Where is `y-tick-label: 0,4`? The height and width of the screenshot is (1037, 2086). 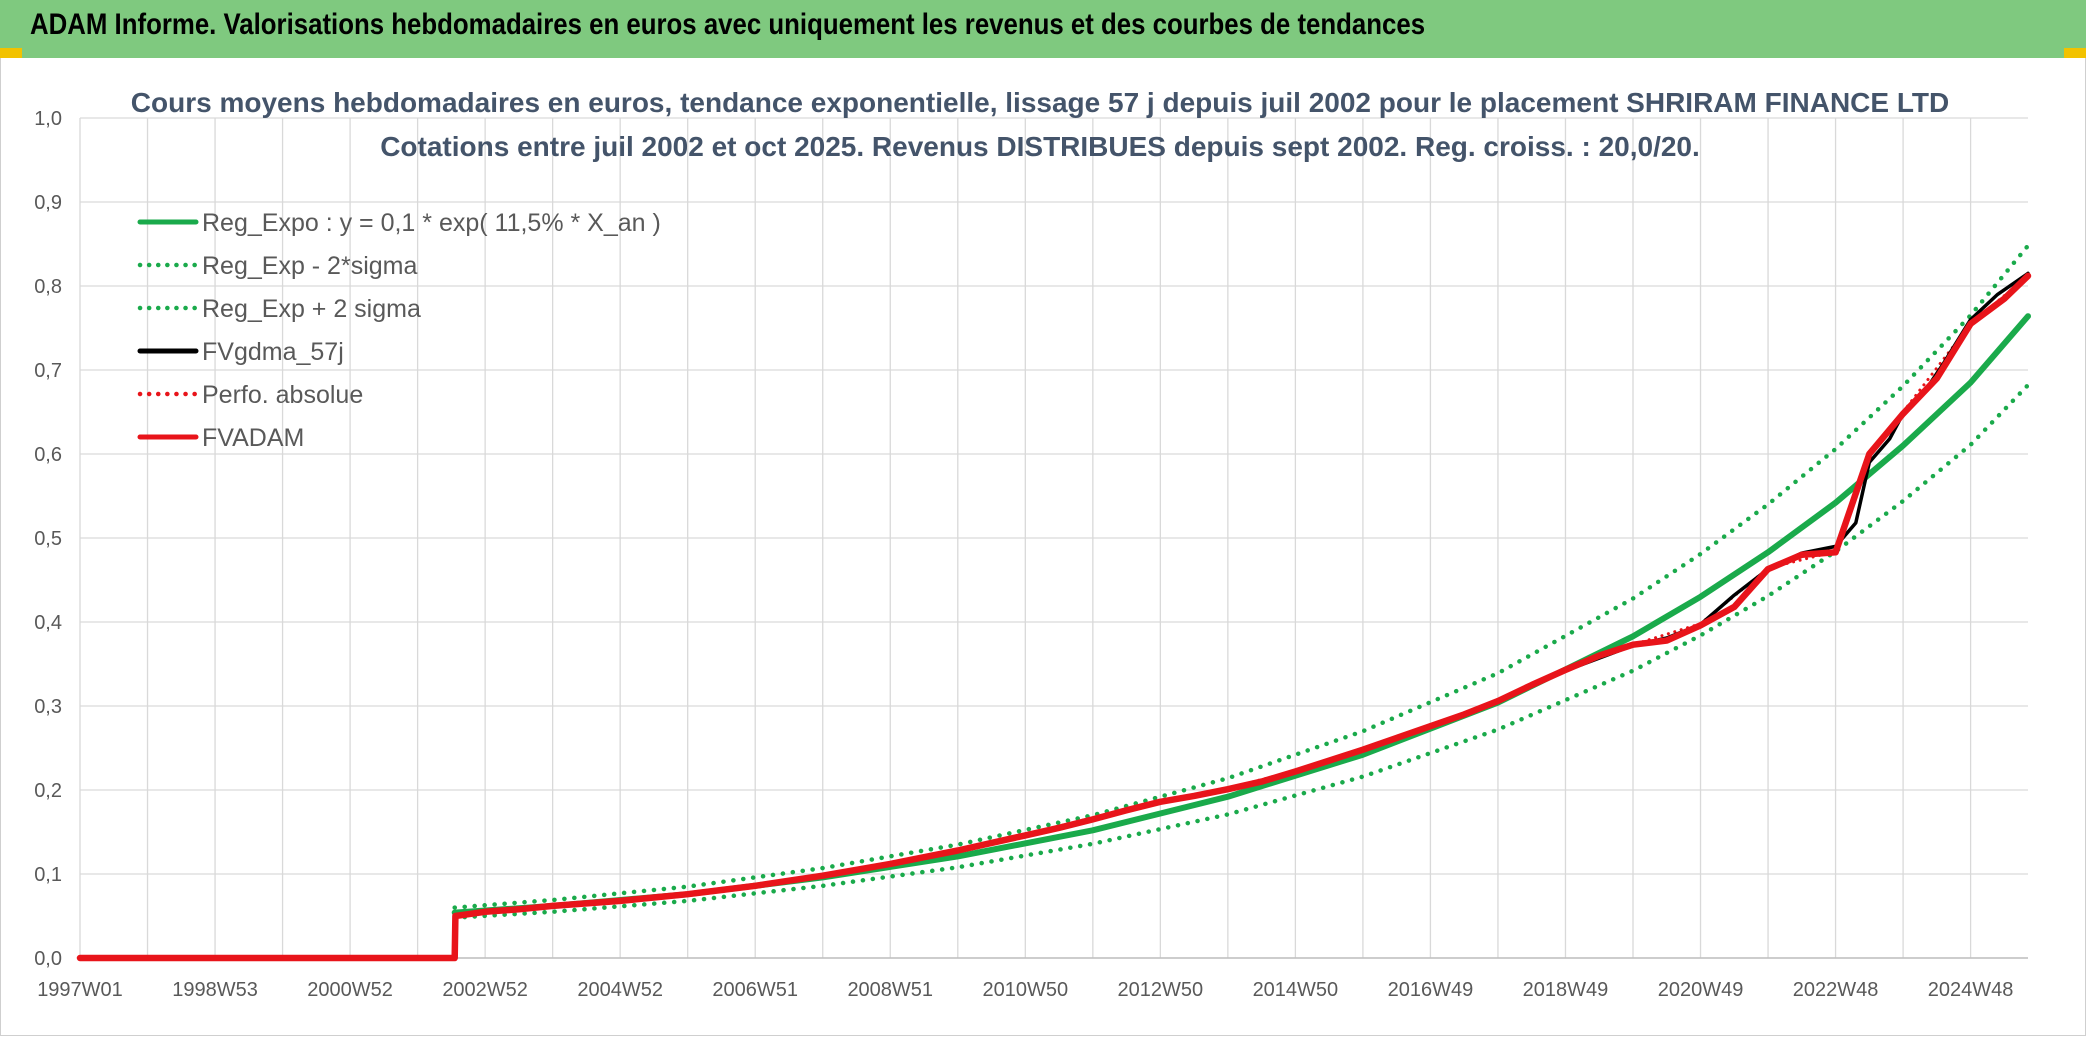
y-tick-label: 0,4 is located at coordinates (48, 623).